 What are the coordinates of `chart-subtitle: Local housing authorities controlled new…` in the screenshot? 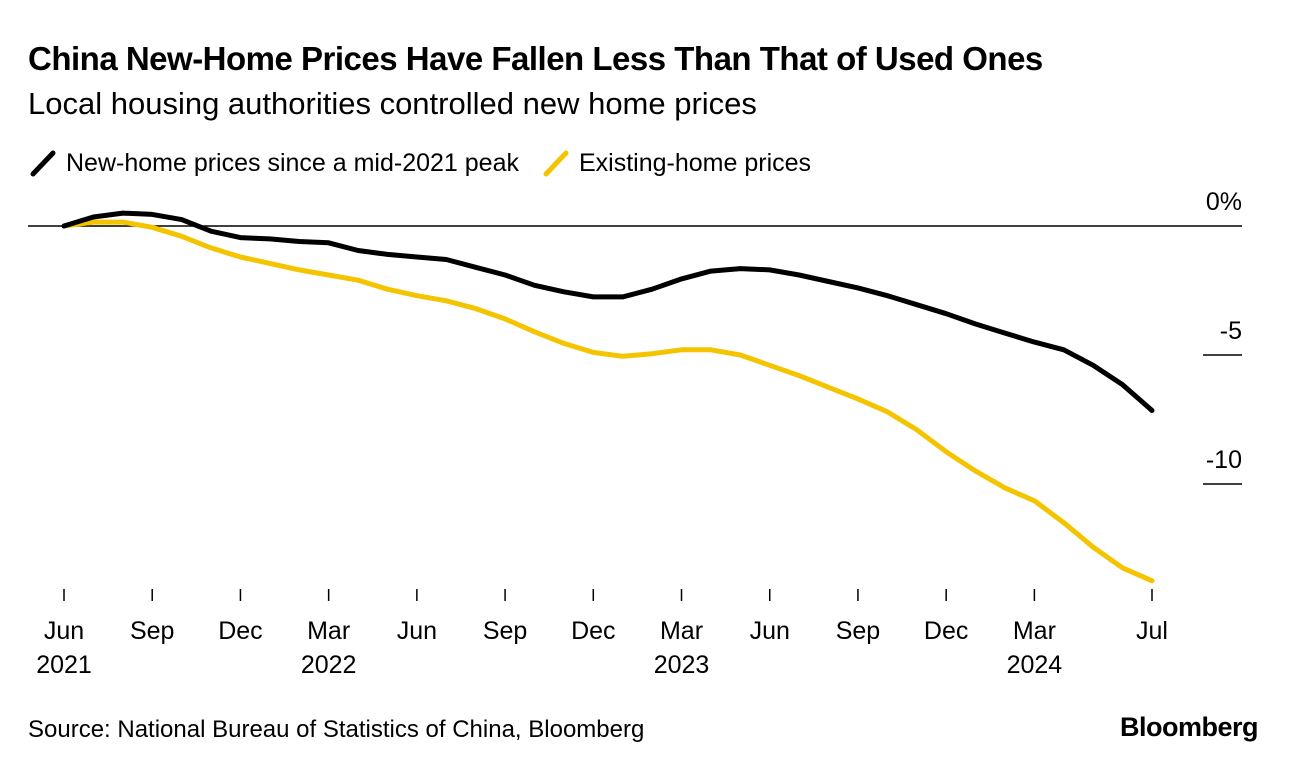 It's located at (392, 103).